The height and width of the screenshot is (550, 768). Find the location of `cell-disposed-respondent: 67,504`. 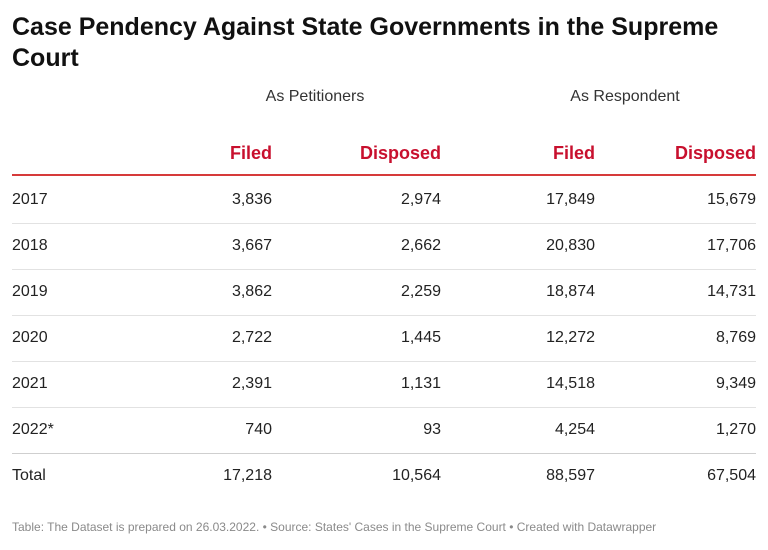

cell-disposed-respondent: 67,504 is located at coordinates (731, 475).